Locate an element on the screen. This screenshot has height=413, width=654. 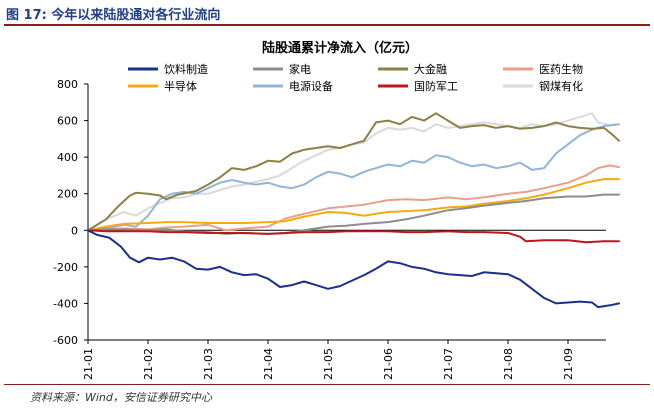
x-tick-label: 21-03 is located at coordinates (208, 364).